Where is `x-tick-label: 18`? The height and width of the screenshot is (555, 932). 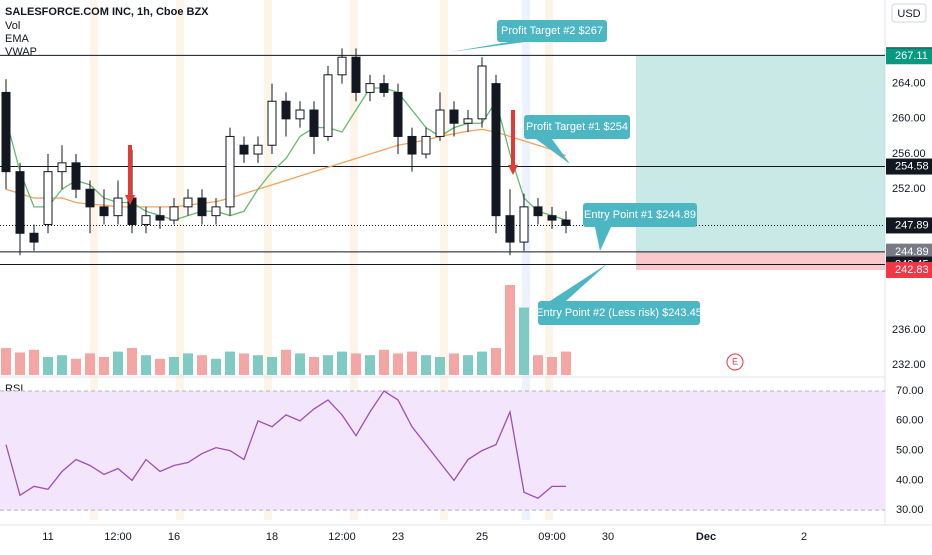 x-tick-label: 18 is located at coordinates (272, 537).